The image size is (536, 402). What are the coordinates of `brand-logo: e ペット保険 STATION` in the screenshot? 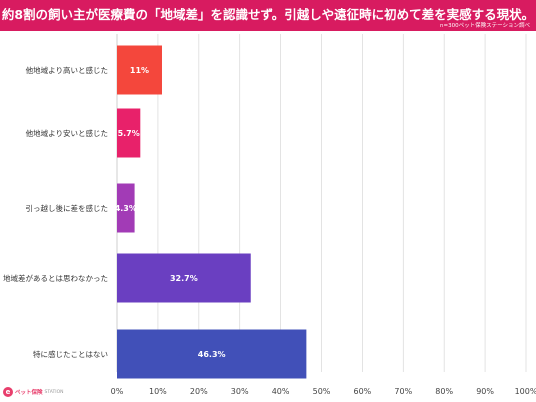 It's located at (33, 392).